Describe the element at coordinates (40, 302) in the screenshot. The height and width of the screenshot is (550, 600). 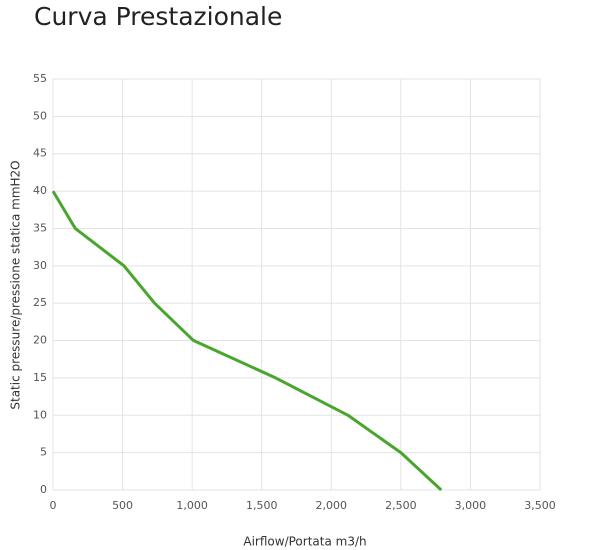
I see `y-tick-label: 25` at that location.